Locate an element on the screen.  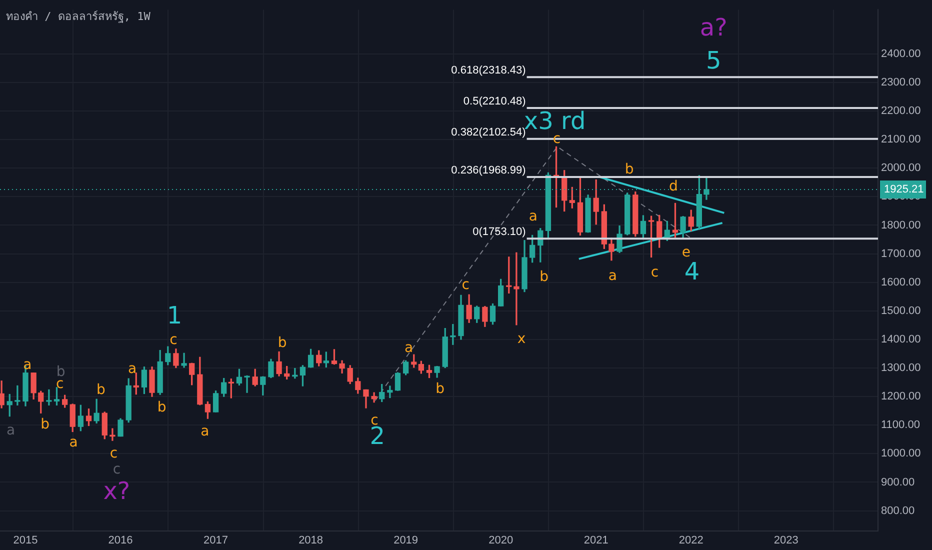
annotation: 5 is located at coordinates (714, 60).